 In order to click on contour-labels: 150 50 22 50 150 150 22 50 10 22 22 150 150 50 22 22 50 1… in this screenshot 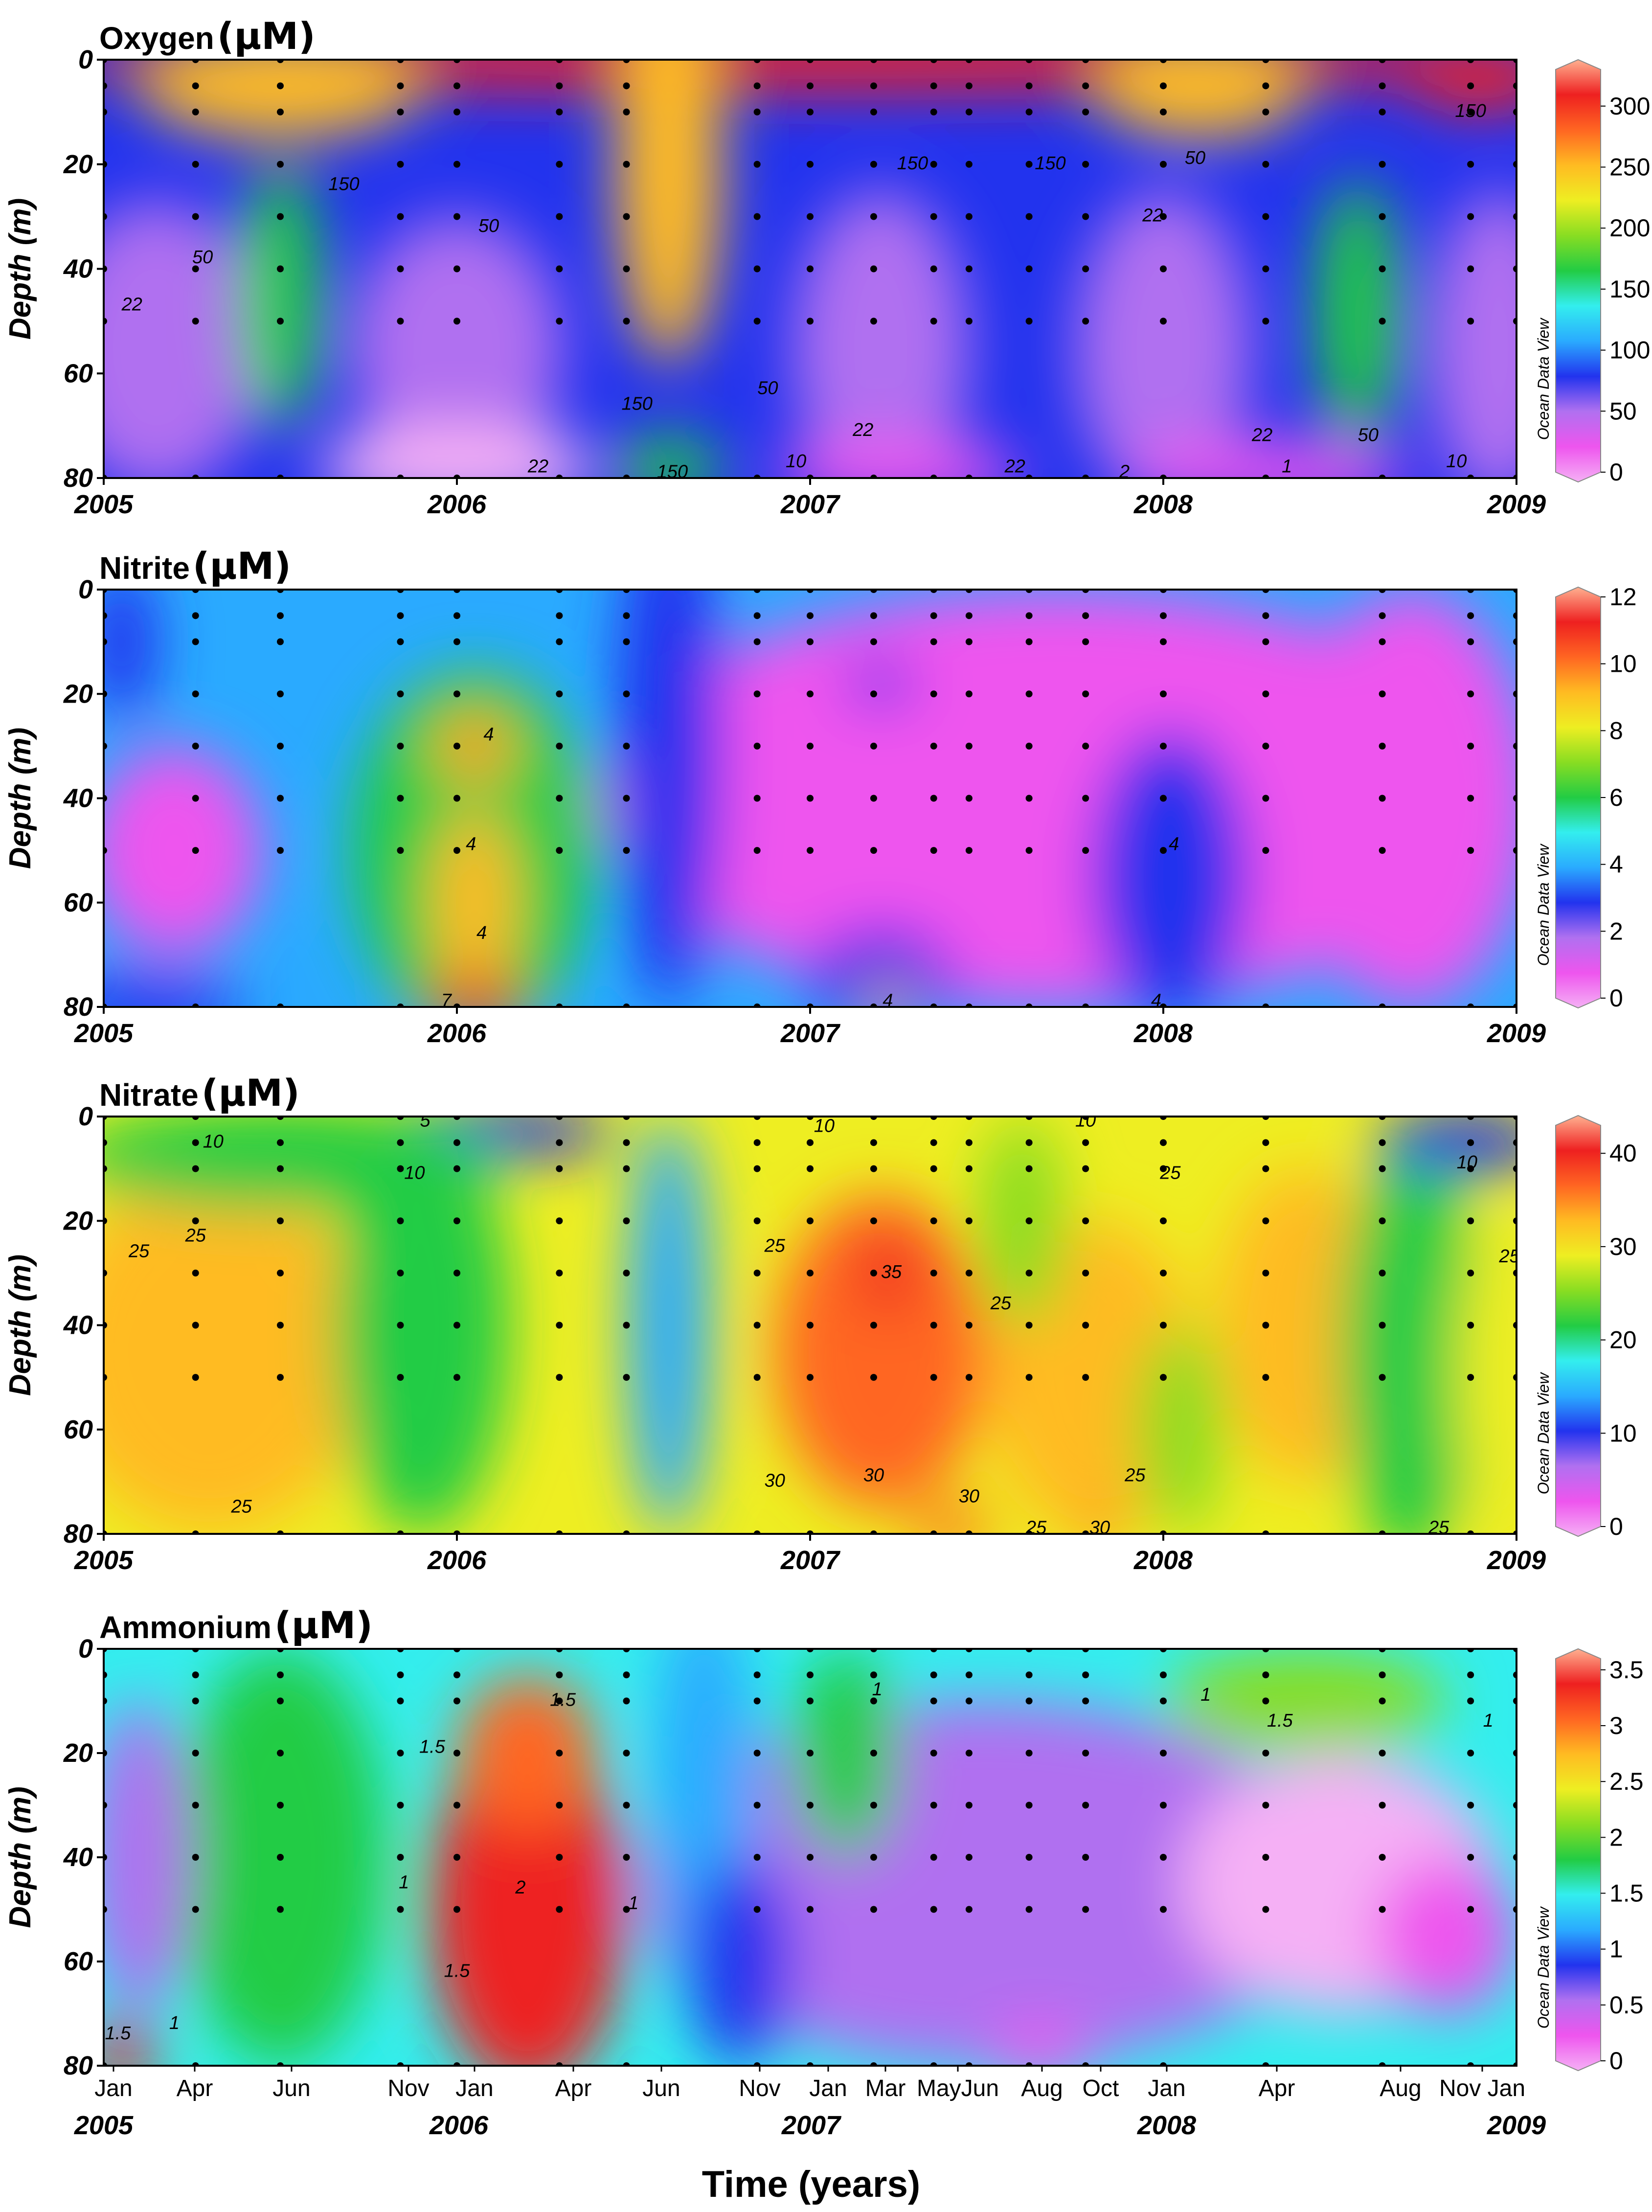, I will do `click(803, 290)`.